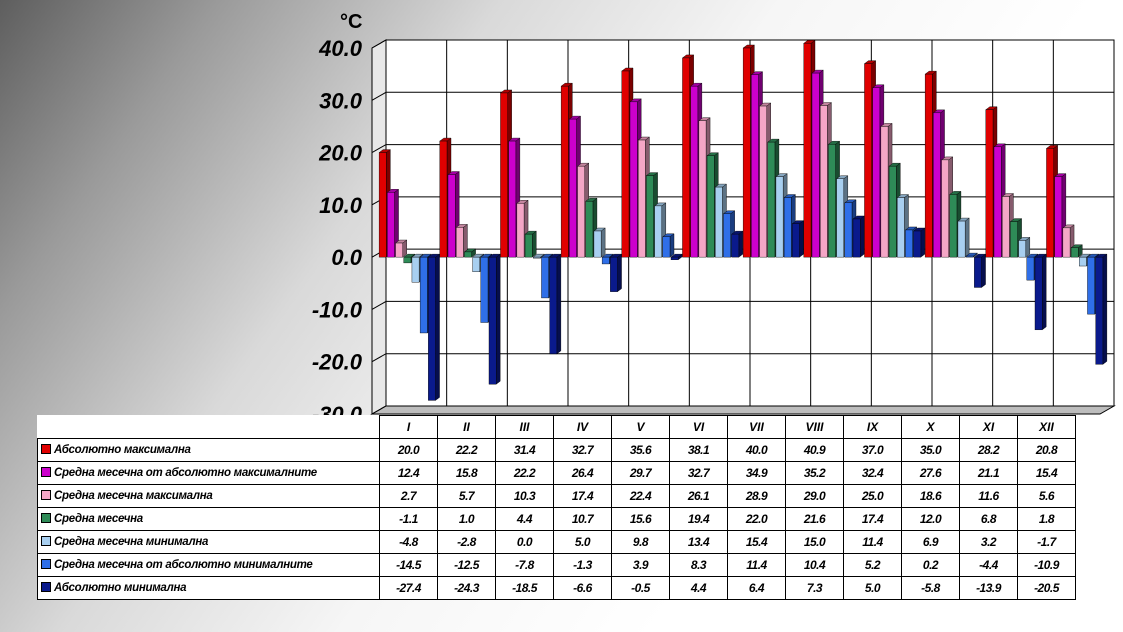 The image size is (1123, 632). What do you see at coordinates (466, 542) in the screenshot?
I see `value-cell: -2.8` at bounding box center [466, 542].